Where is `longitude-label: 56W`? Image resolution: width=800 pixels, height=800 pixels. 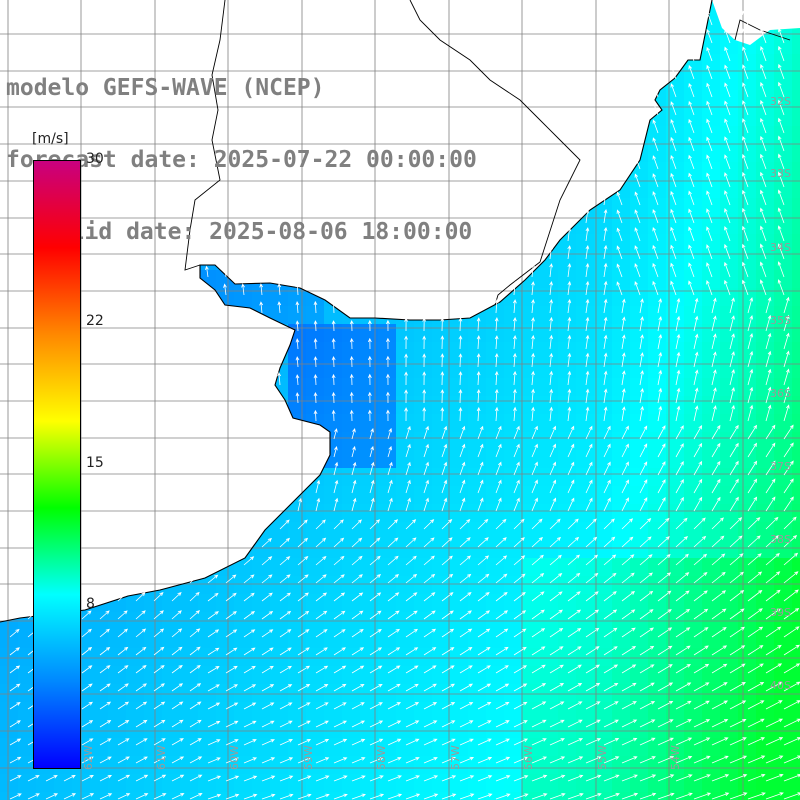
longitude-label: 56W is located at coordinates (528, 757).